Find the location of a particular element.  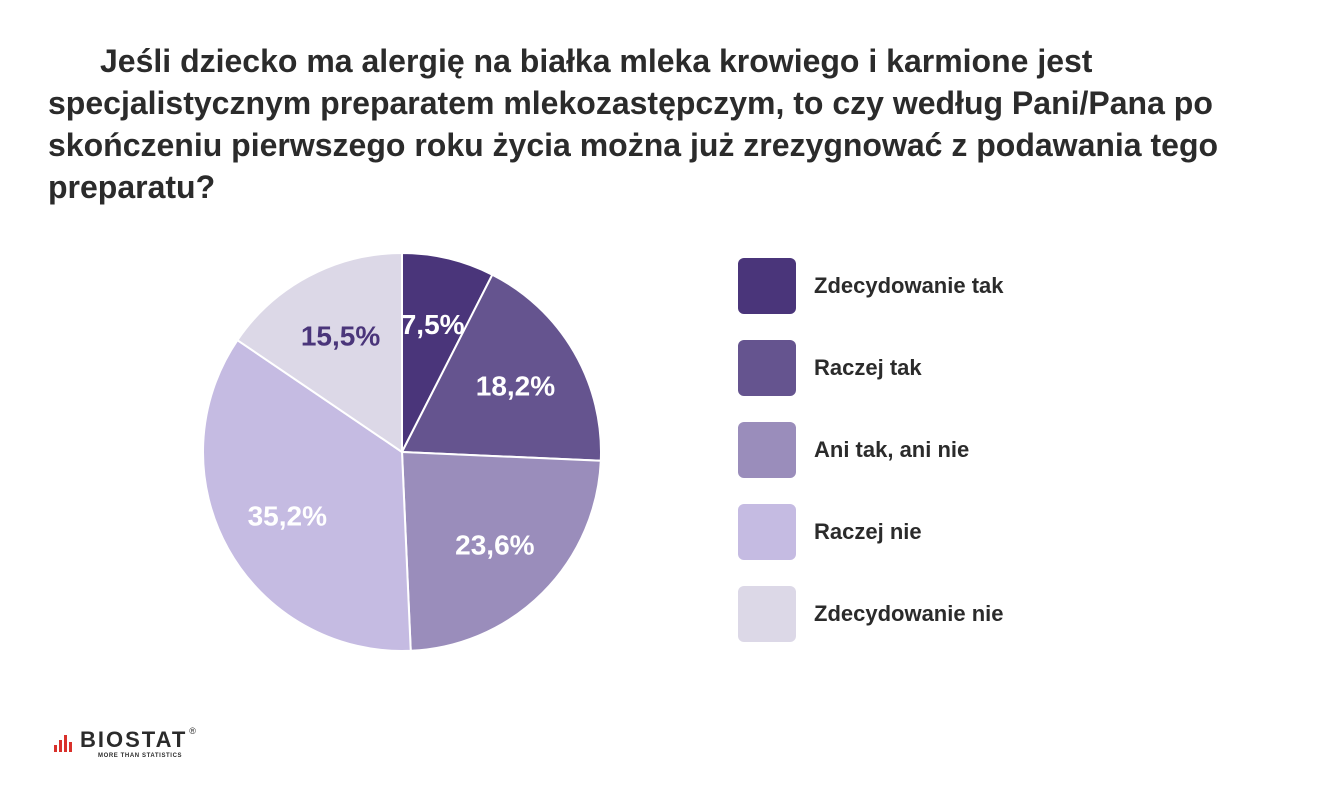

pie-slice-ani-tak-ani-nie is located at coordinates (501, 551).